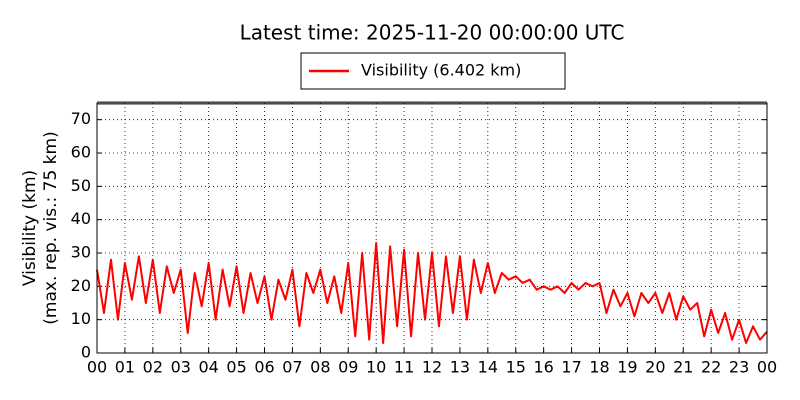  What do you see at coordinates (81, 285) in the screenshot?
I see `y-tick-label: 20` at bounding box center [81, 285].